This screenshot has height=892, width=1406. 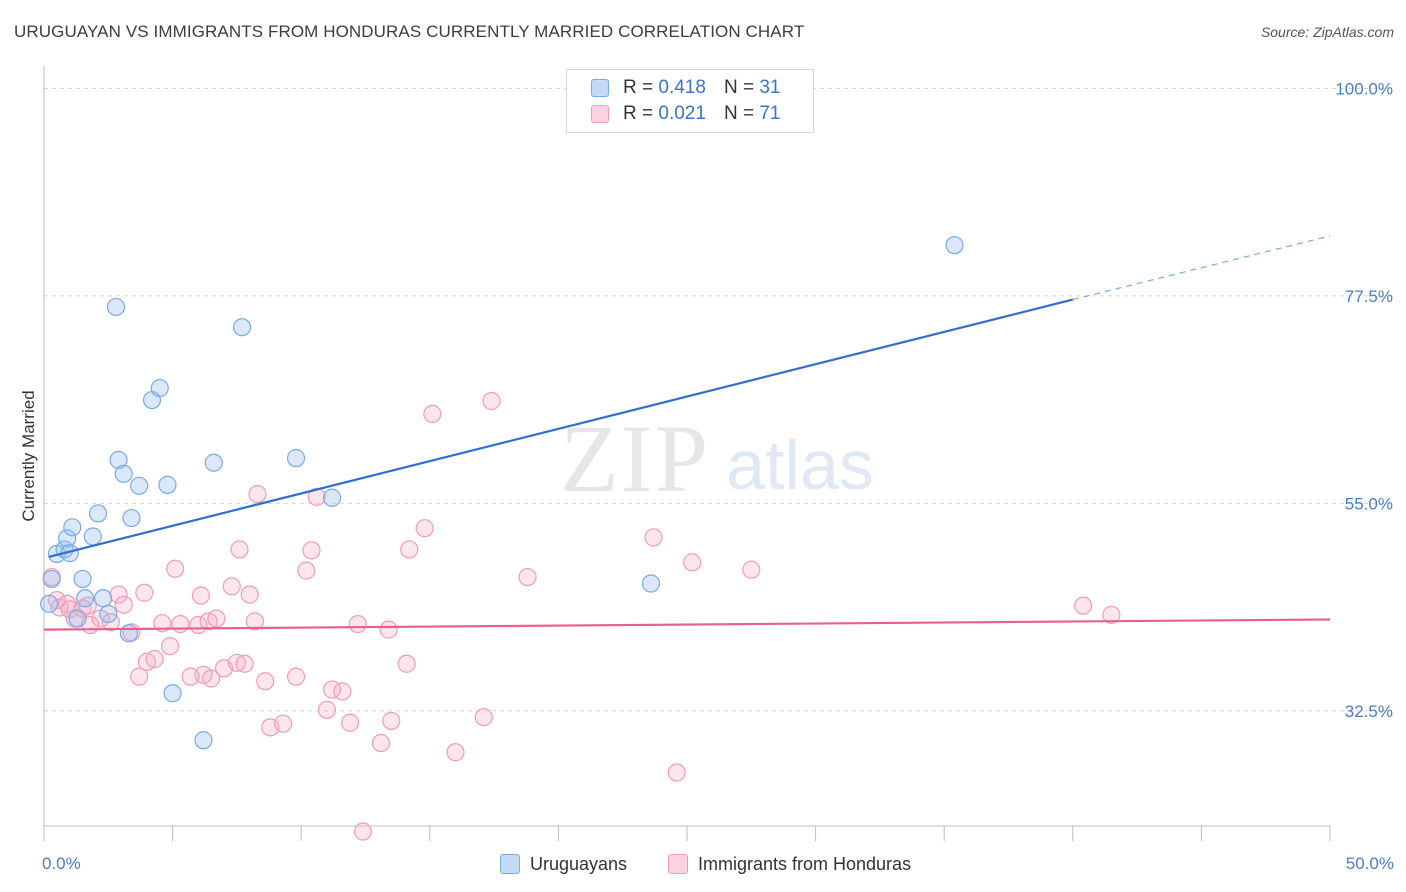 I want to click on watermark: ZIP atlas, so click(x=717, y=458).